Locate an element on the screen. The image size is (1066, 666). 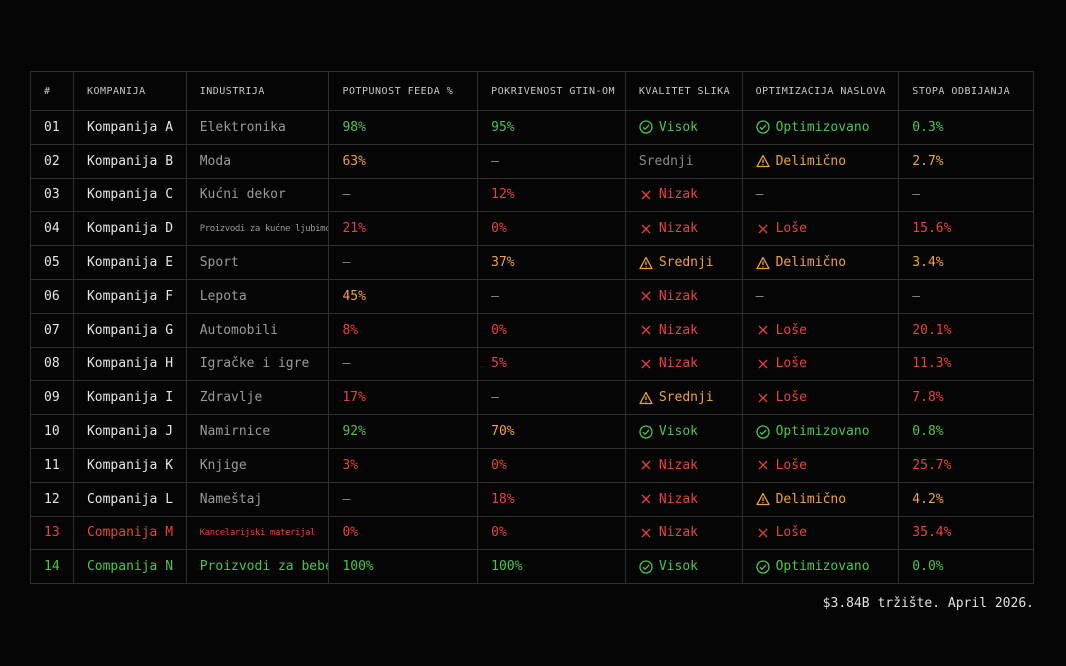
cell-text: 0.8% is located at coordinates (928, 432).